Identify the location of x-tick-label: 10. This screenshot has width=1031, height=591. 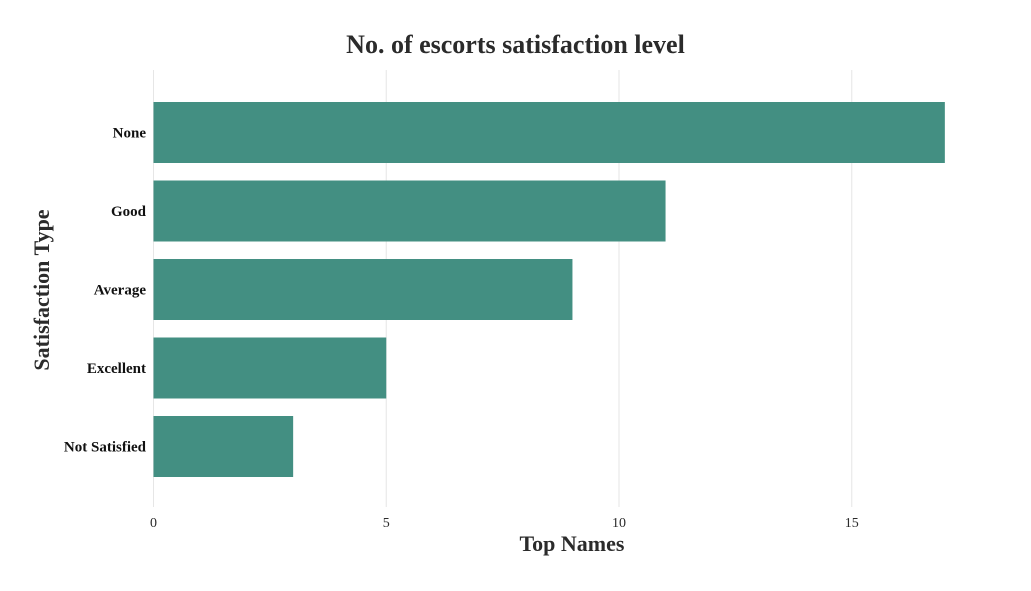
(619, 523).